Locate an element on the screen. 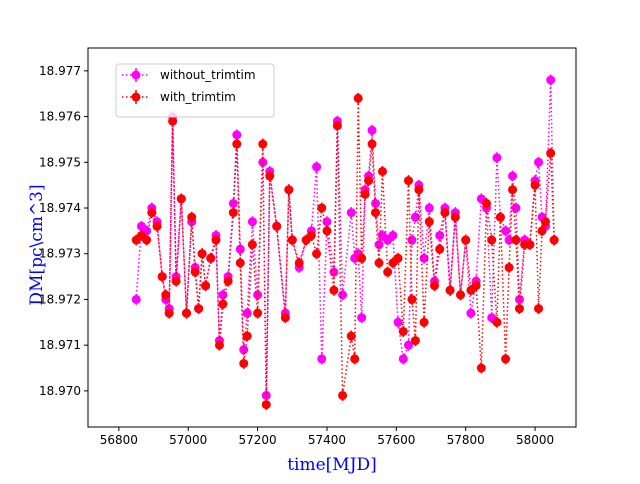 This screenshot has height=484, width=640. y-tick-label: 18.975 is located at coordinates (60, 162).